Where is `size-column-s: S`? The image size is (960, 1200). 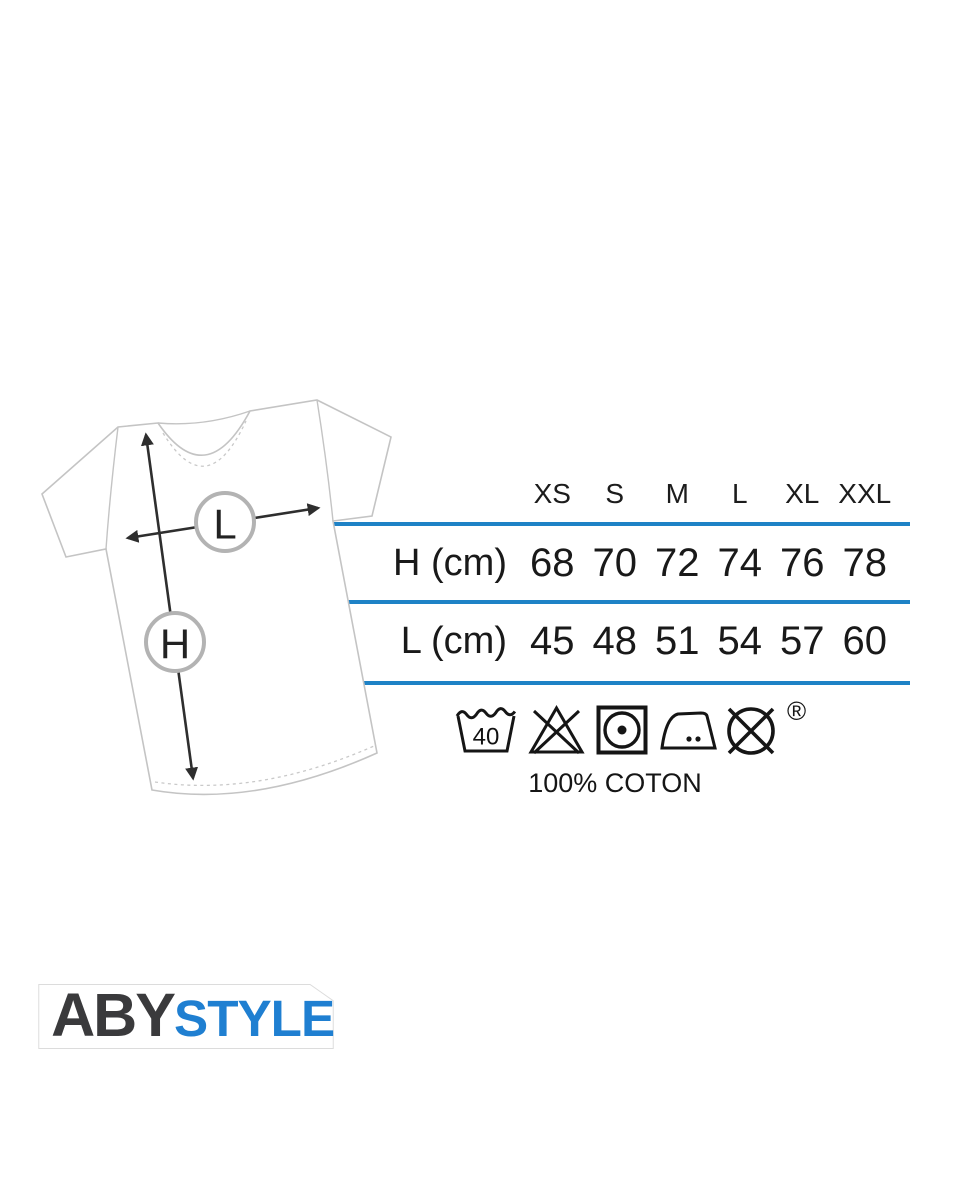 size-column-s: S is located at coordinates (615, 493).